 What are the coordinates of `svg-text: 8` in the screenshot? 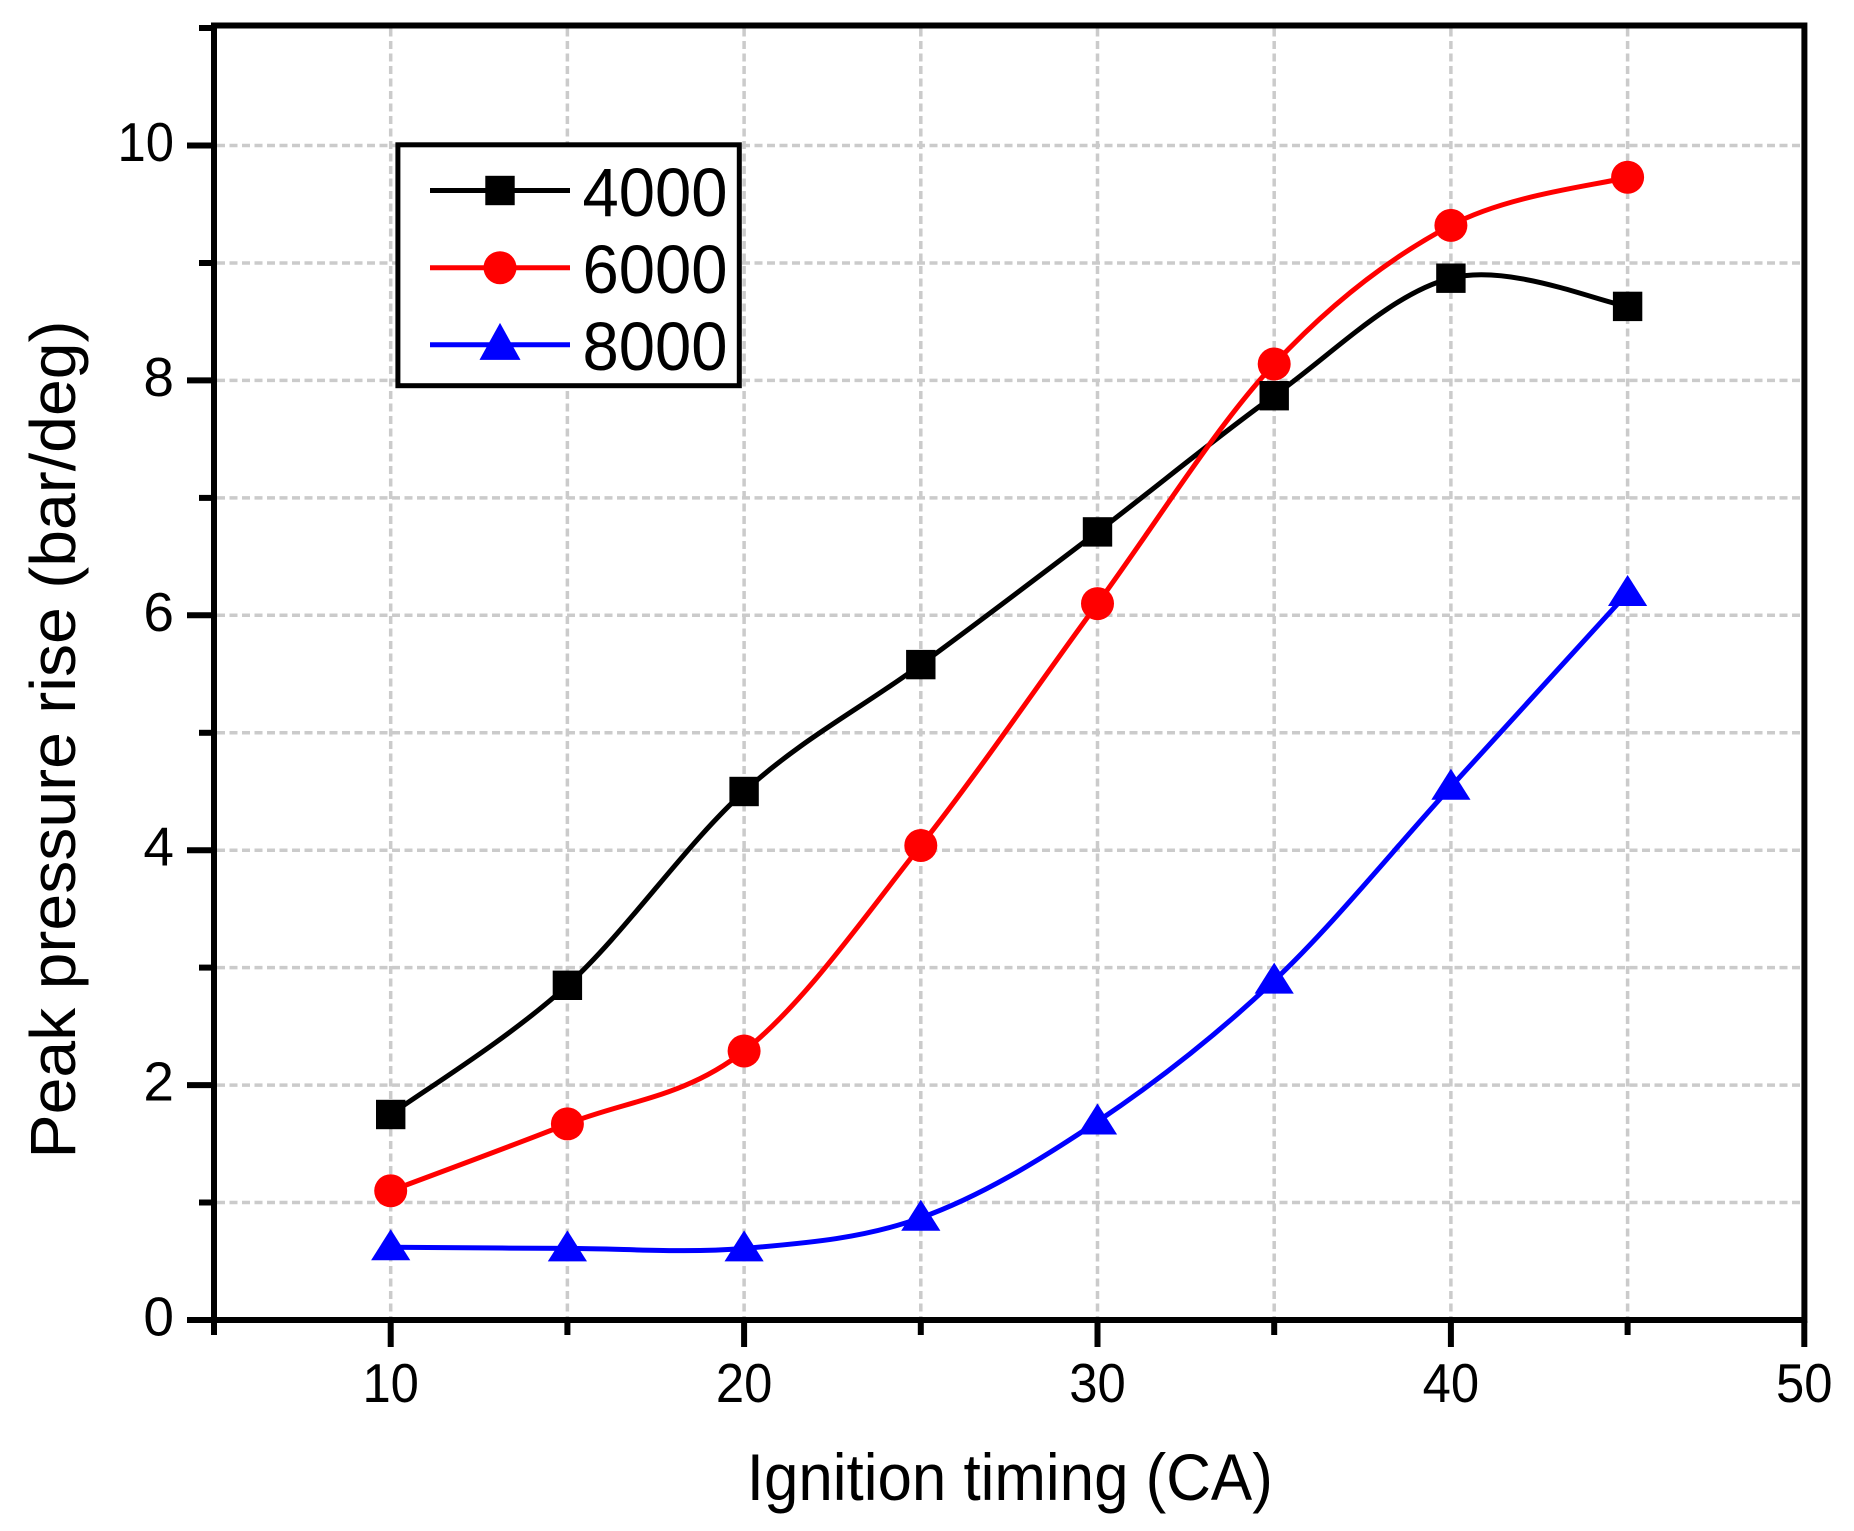 It's located at (158, 377).